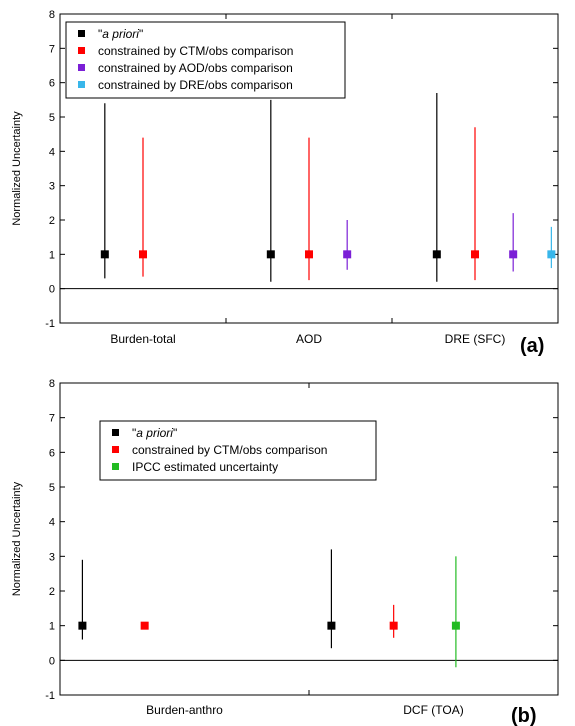 The height and width of the screenshot is (726, 575). Describe the element at coordinates (475, 339) in the screenshot. I see `category-label: DRE (SFC)` at that location.